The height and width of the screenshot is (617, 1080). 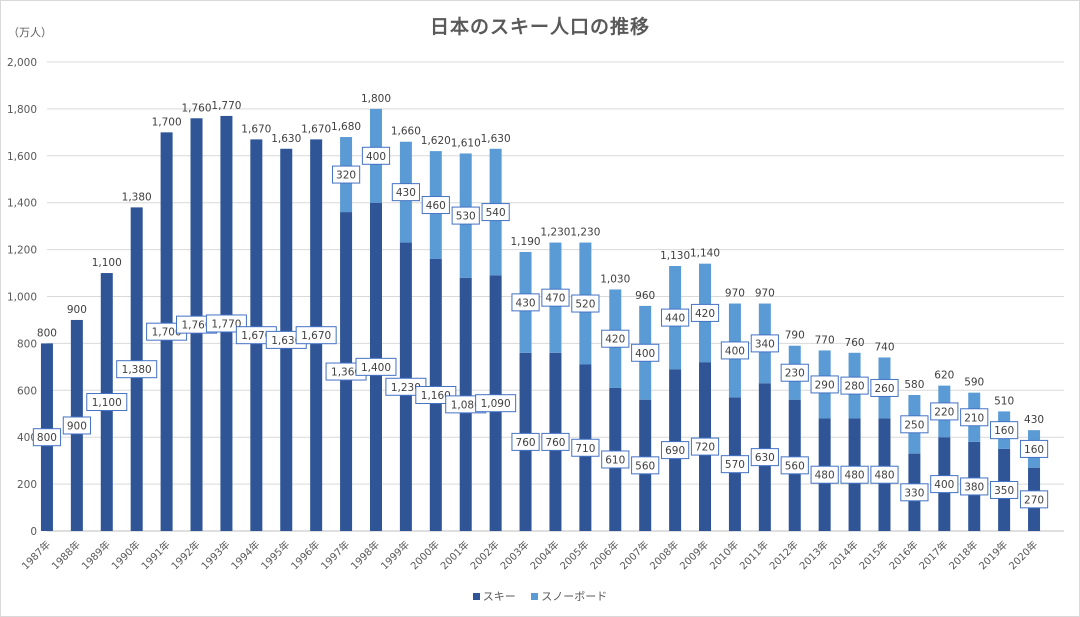 I want to click on x-tick-label: 2020年, so click(x=1023, y=555).